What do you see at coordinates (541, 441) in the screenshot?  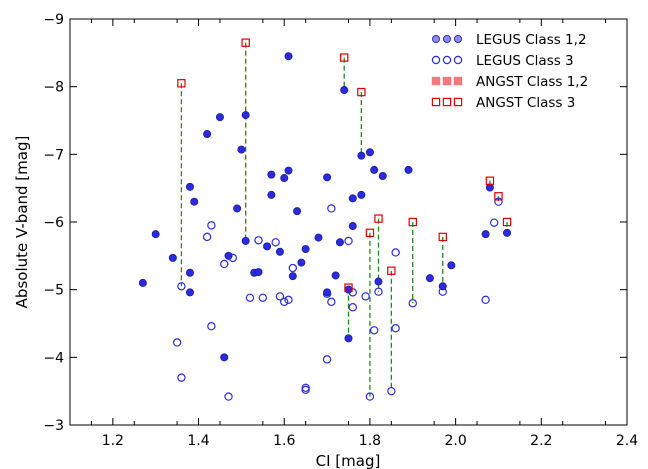 I see `x-tick-label: 2.2` at bounding box center [541, 441].